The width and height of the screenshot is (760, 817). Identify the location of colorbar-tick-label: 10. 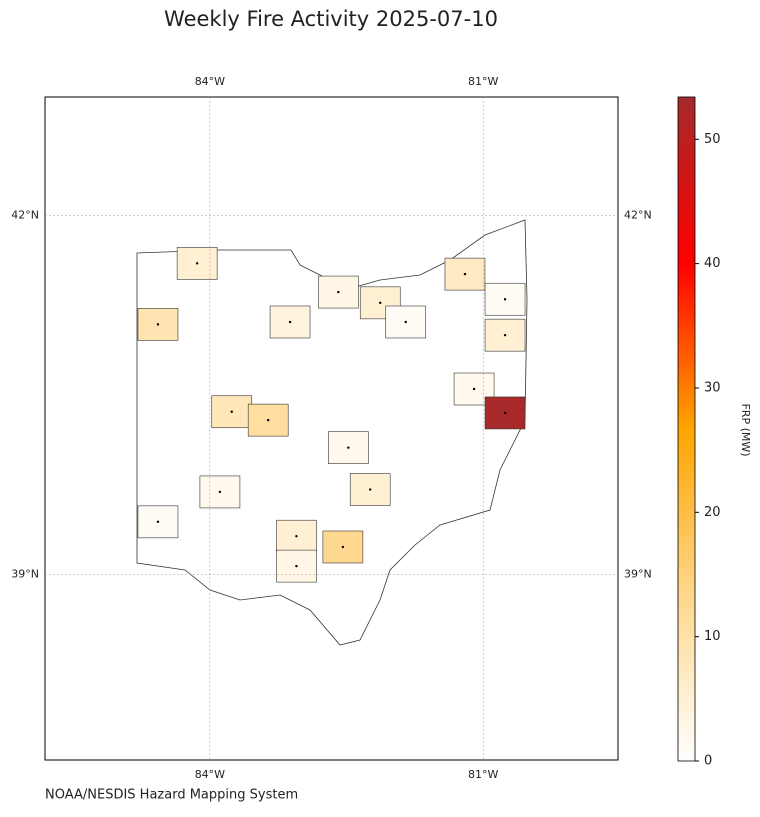
(712, 636).